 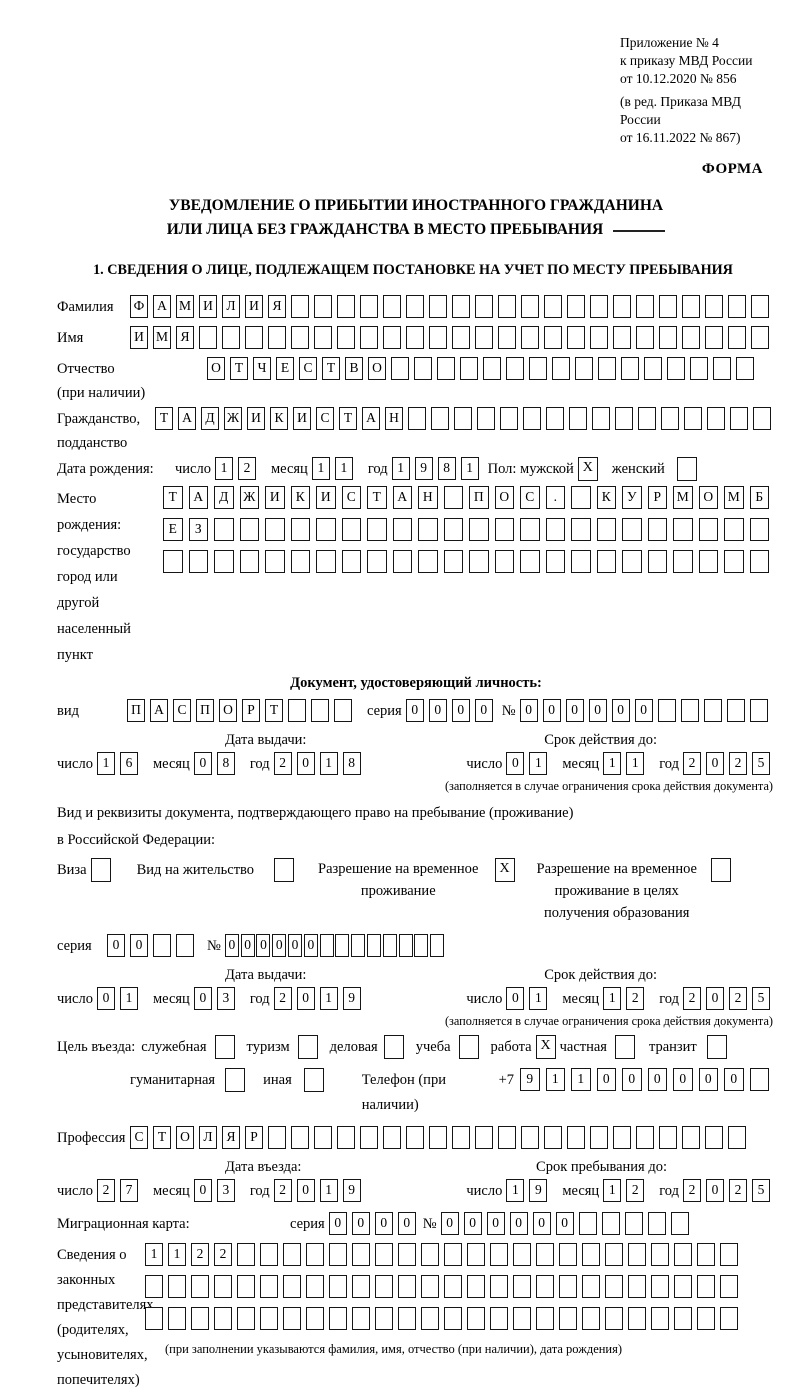 What do you see at coordinates (328, 1190) in the screenshot?
I see `entry-year-cell: 1` at bounding box center [328, 1190].